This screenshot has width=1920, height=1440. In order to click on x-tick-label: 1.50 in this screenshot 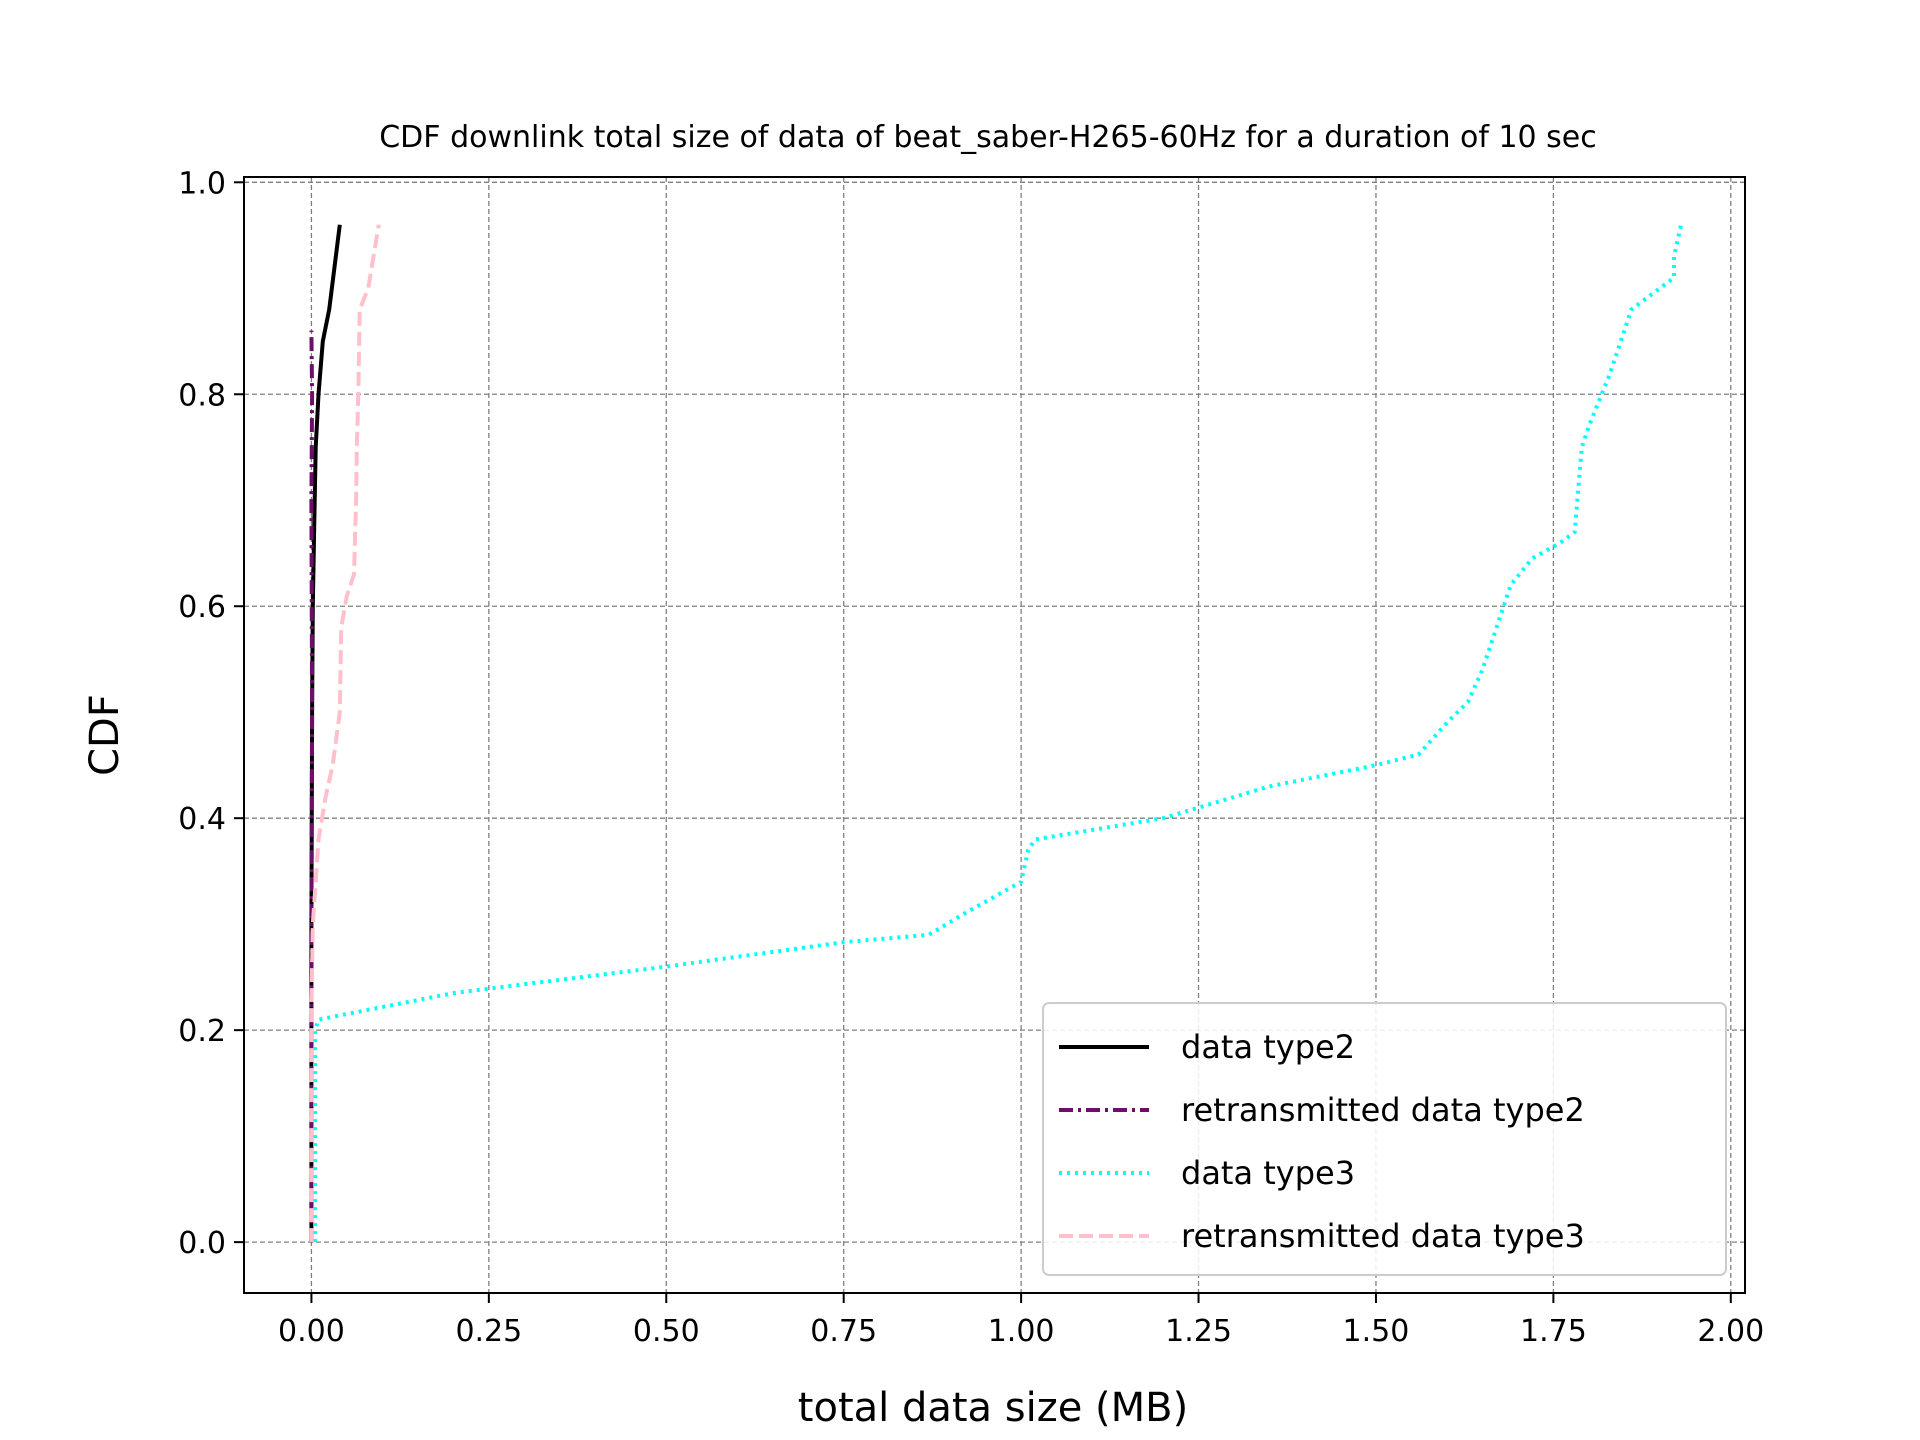, I will do `click(1376, 1331)`.